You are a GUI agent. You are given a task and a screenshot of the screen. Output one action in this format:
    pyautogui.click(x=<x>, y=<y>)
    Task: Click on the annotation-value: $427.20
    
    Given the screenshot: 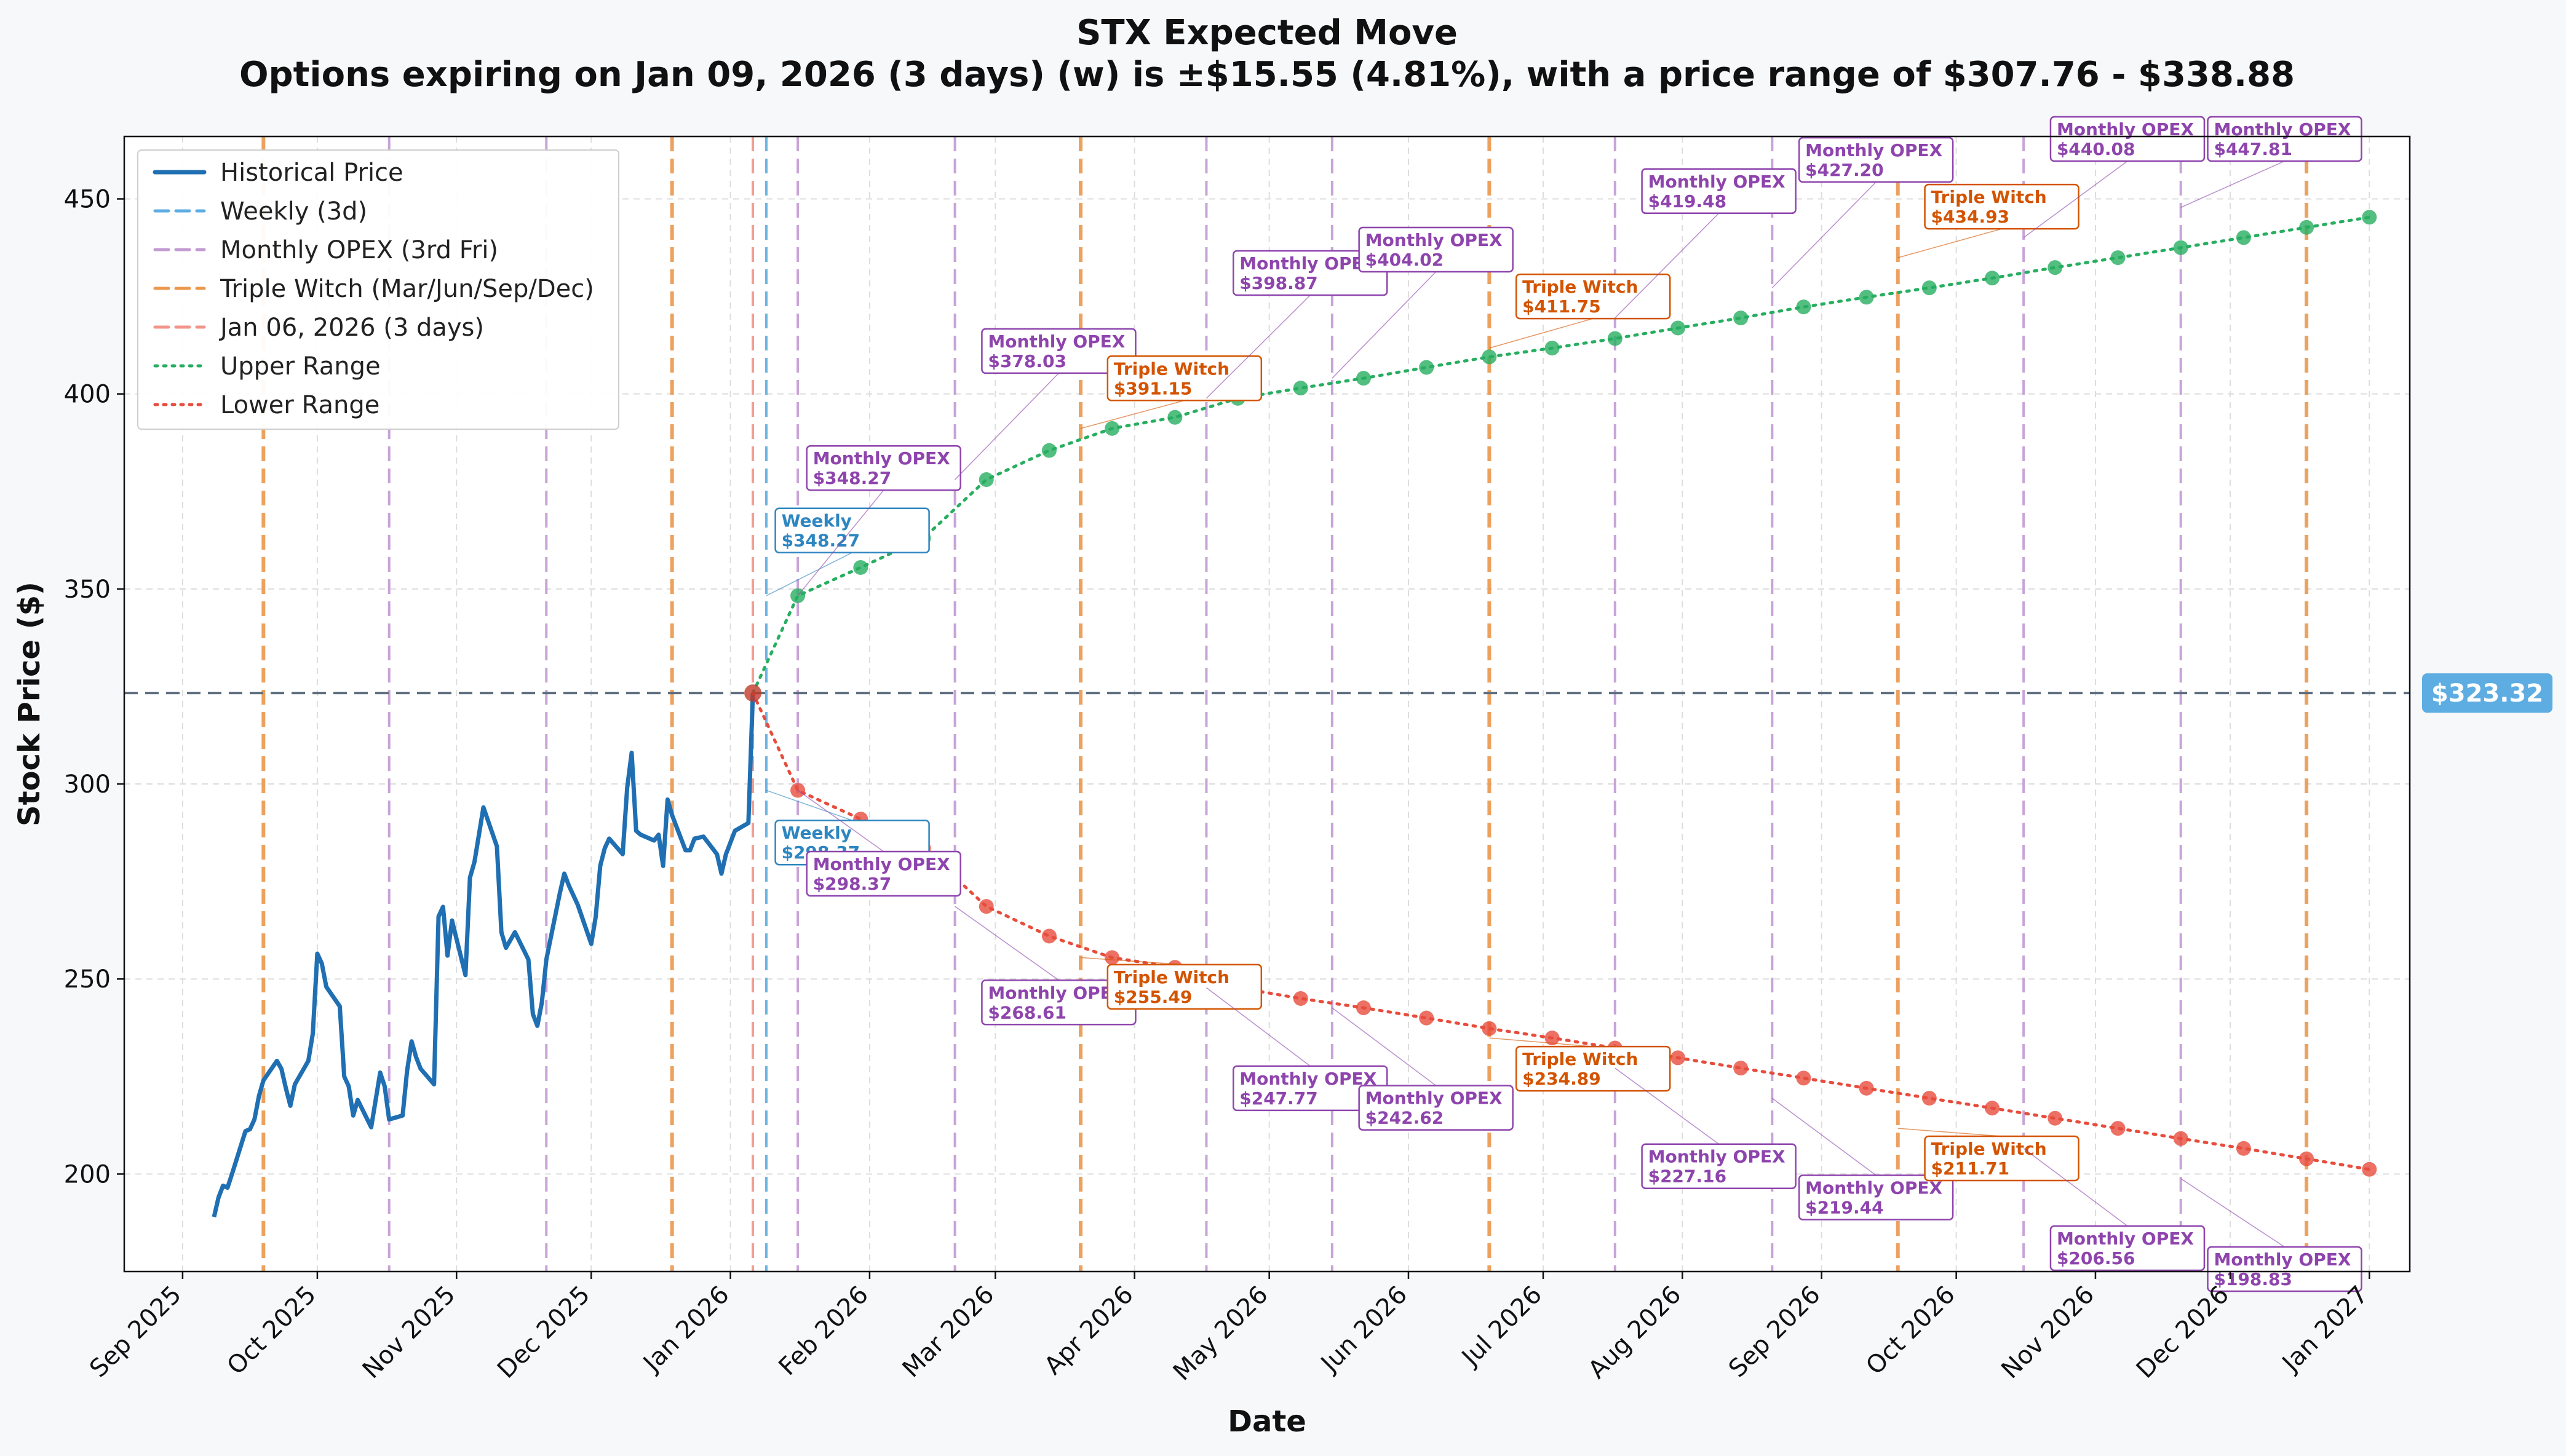 What is the action you would take?
    pyautogui.click(x=1844, y=170)
    